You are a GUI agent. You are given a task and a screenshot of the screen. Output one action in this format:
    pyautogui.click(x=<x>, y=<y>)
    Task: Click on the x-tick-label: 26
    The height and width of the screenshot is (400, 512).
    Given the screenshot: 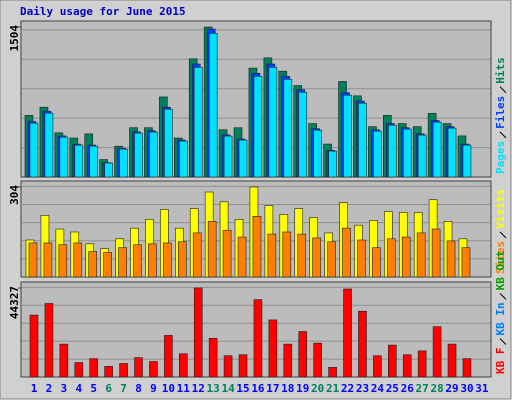 What is the action you would take?
    pyautogui.click(x=408, y=388)
    